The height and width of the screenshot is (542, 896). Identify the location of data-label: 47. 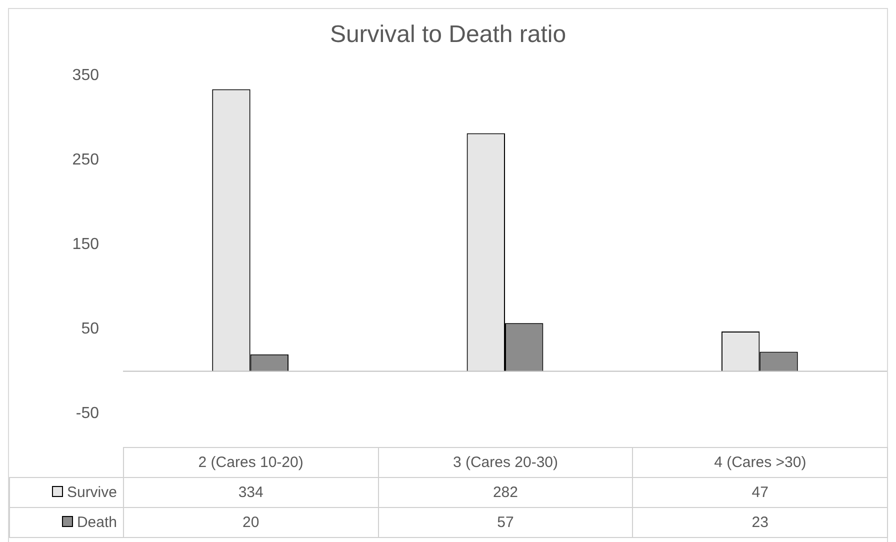
(760, 493).